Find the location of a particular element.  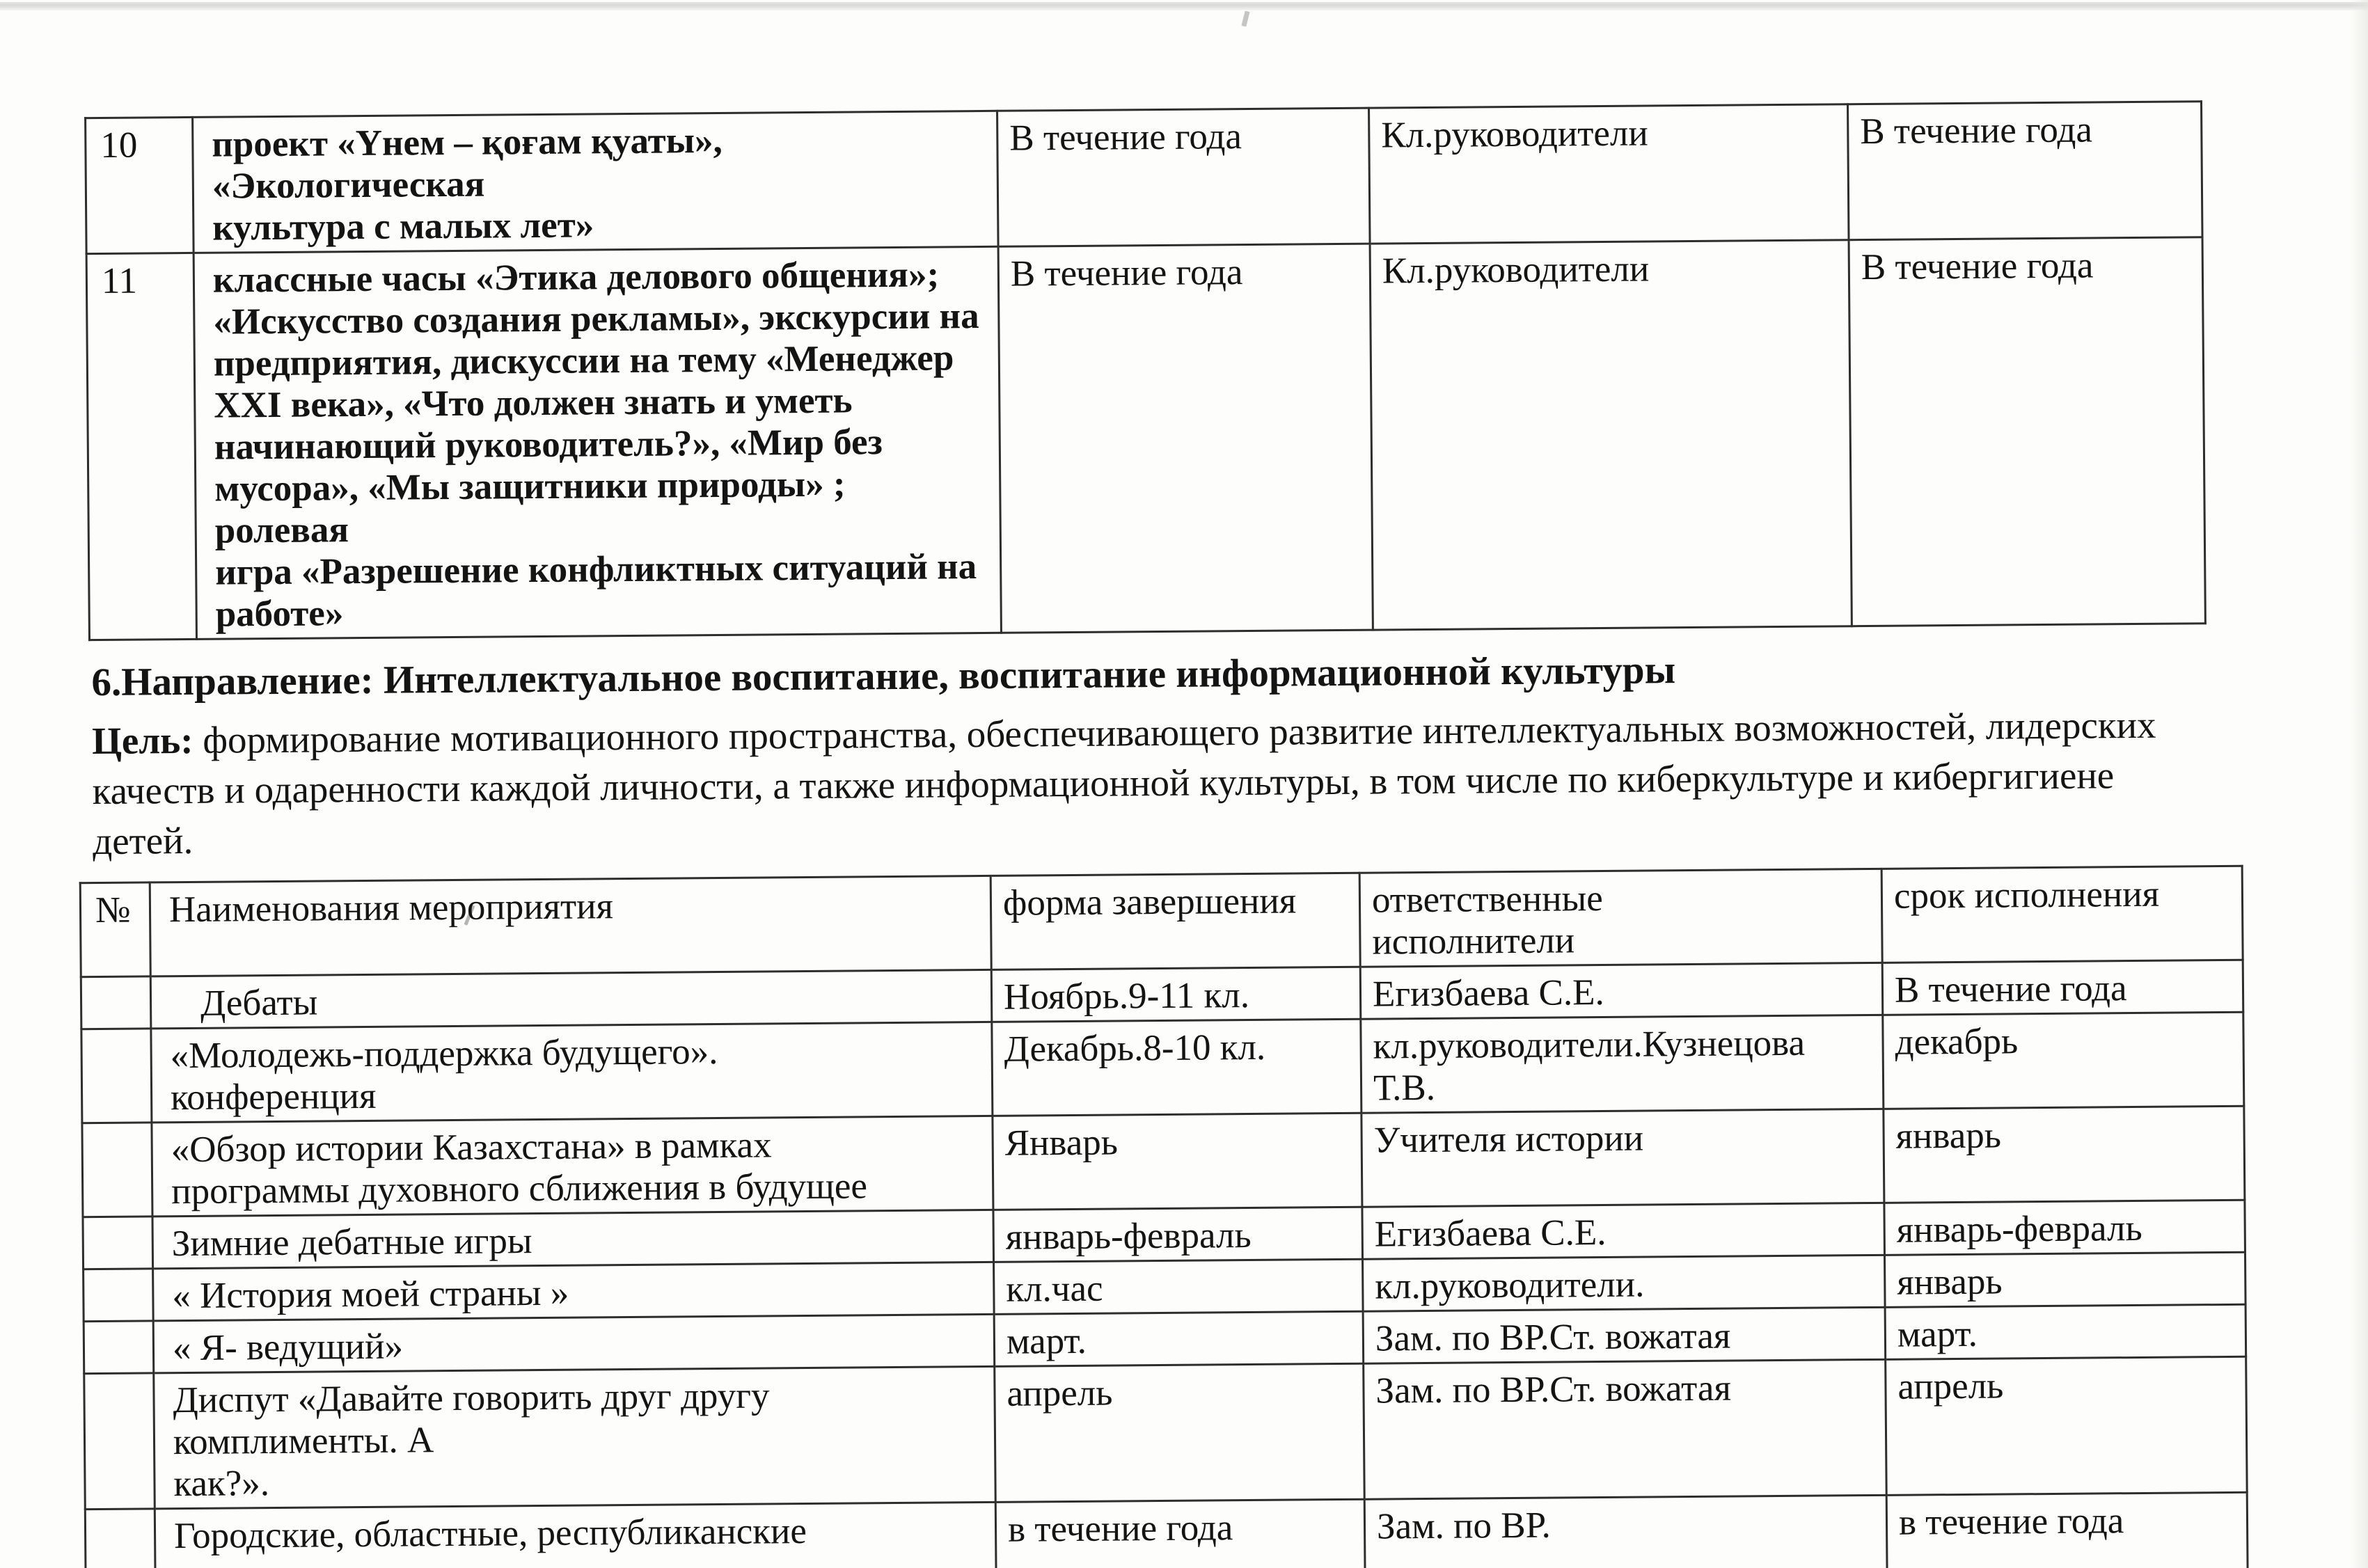

cell-responsible: Зам. по ВР. is located at coordinates (1626, 1531).